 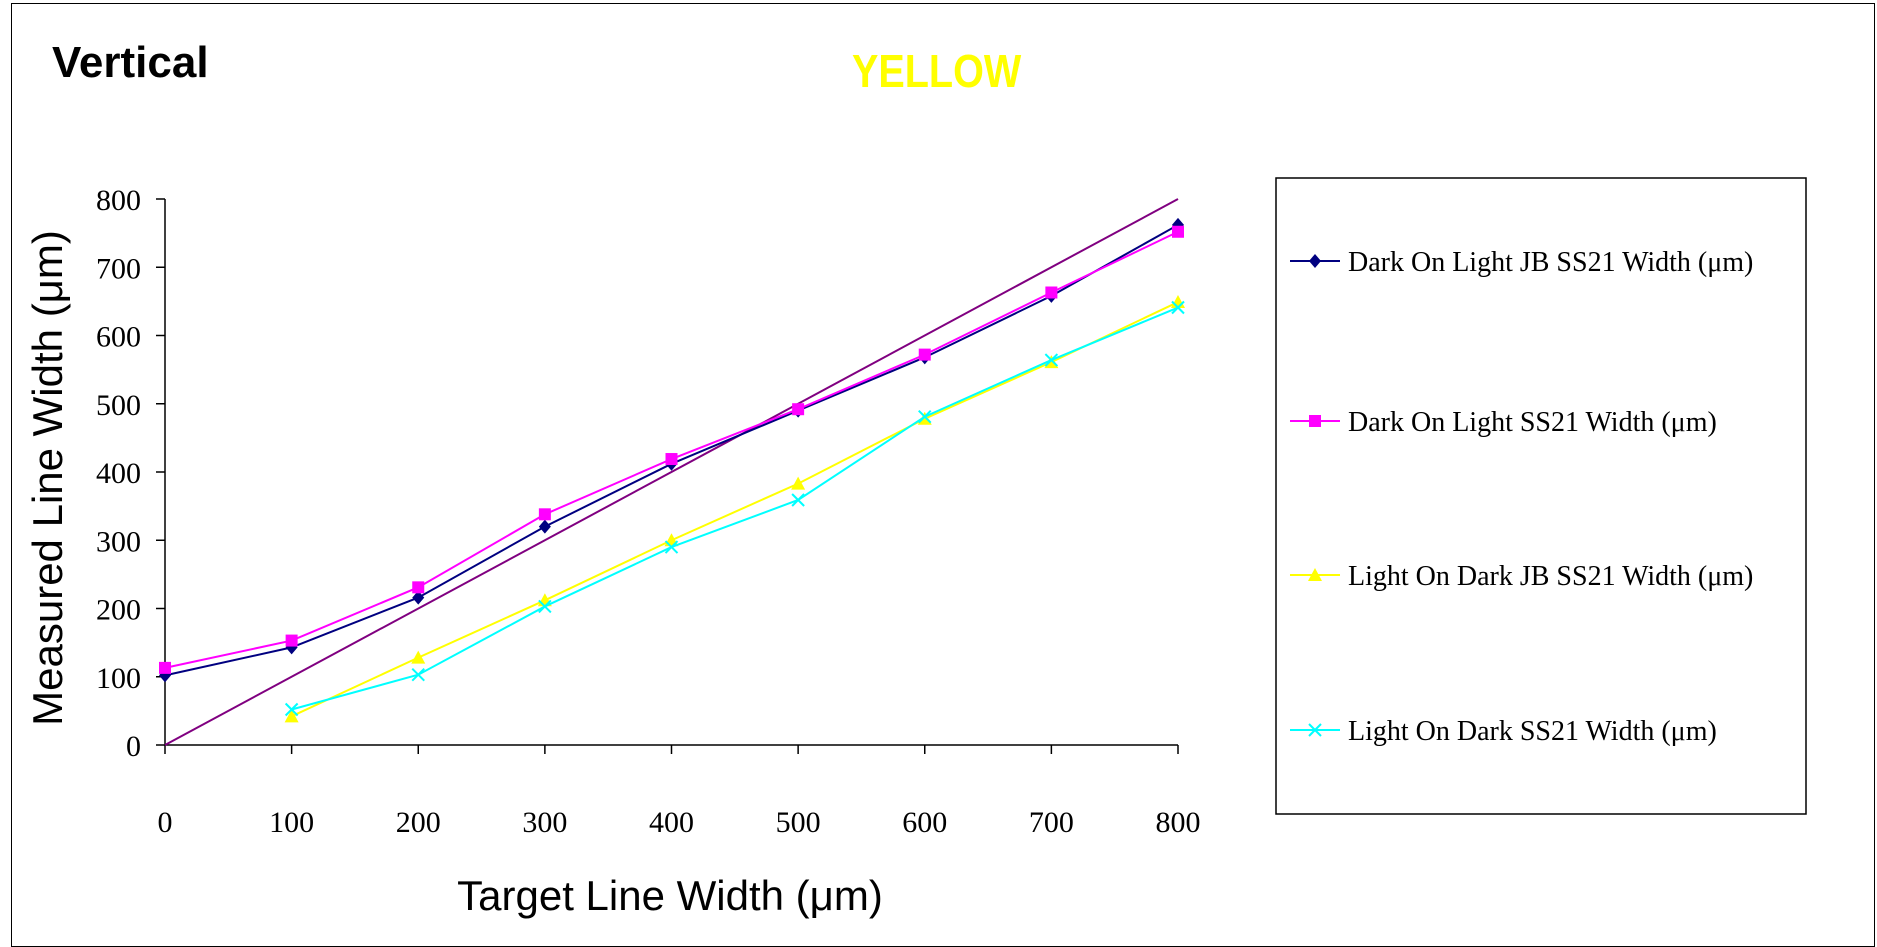 What do you see at coordinates (1178, 822) in the screenshot?
I see `x-tick-label: 800` at bounding box center [1178, 822].